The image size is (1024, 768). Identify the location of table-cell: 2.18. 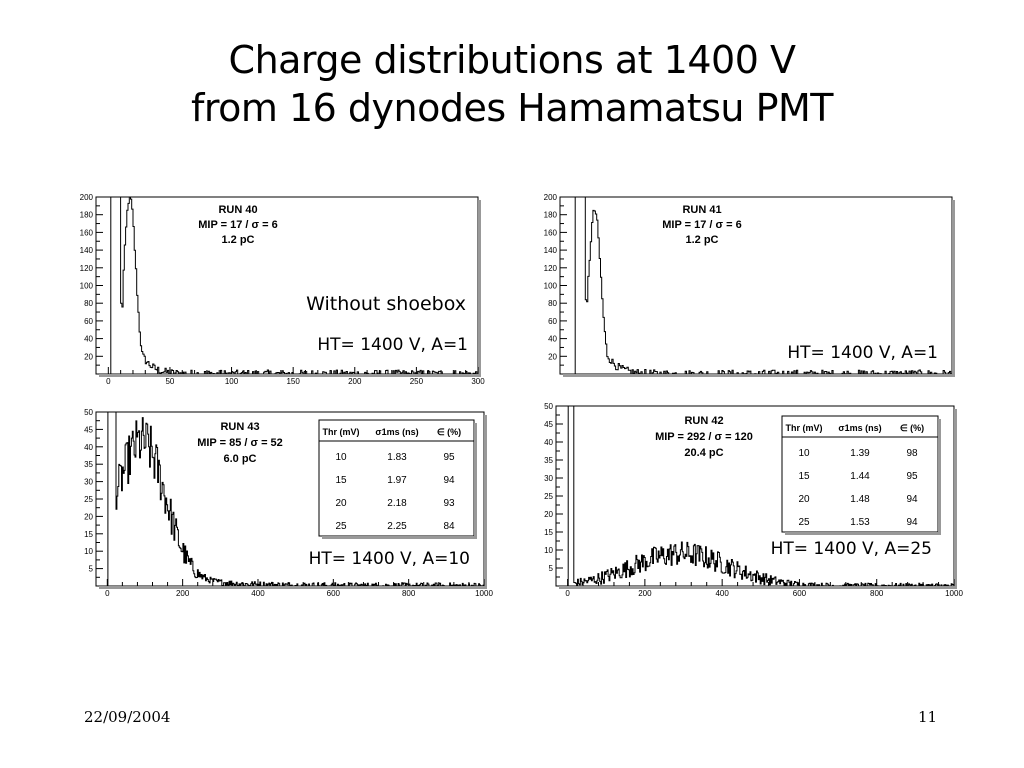
(397, 503).